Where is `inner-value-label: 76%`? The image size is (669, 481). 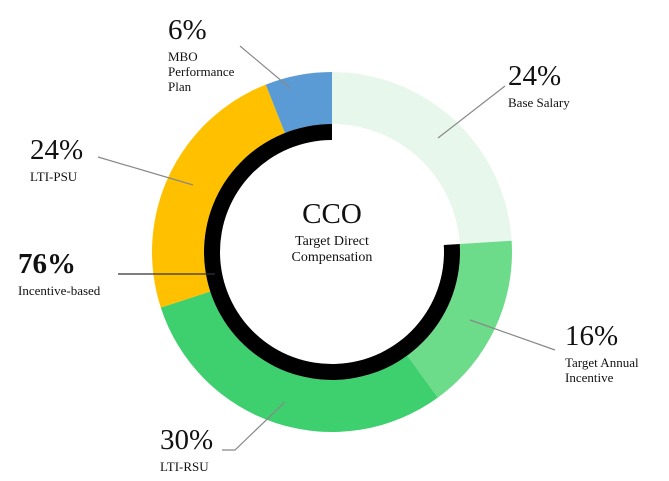
inner-value-label: 76% is located at coordinates (47, 264).